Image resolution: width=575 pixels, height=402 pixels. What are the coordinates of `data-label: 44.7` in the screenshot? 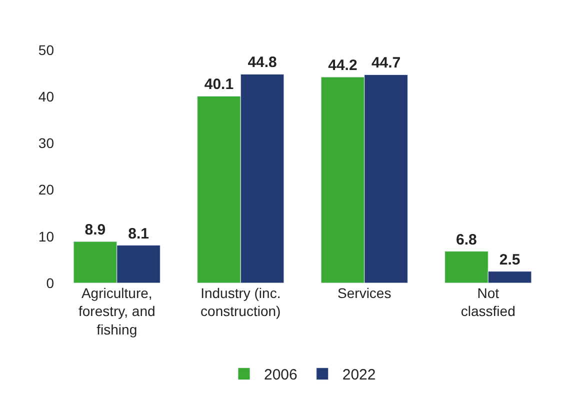 It's located at (386, 63).